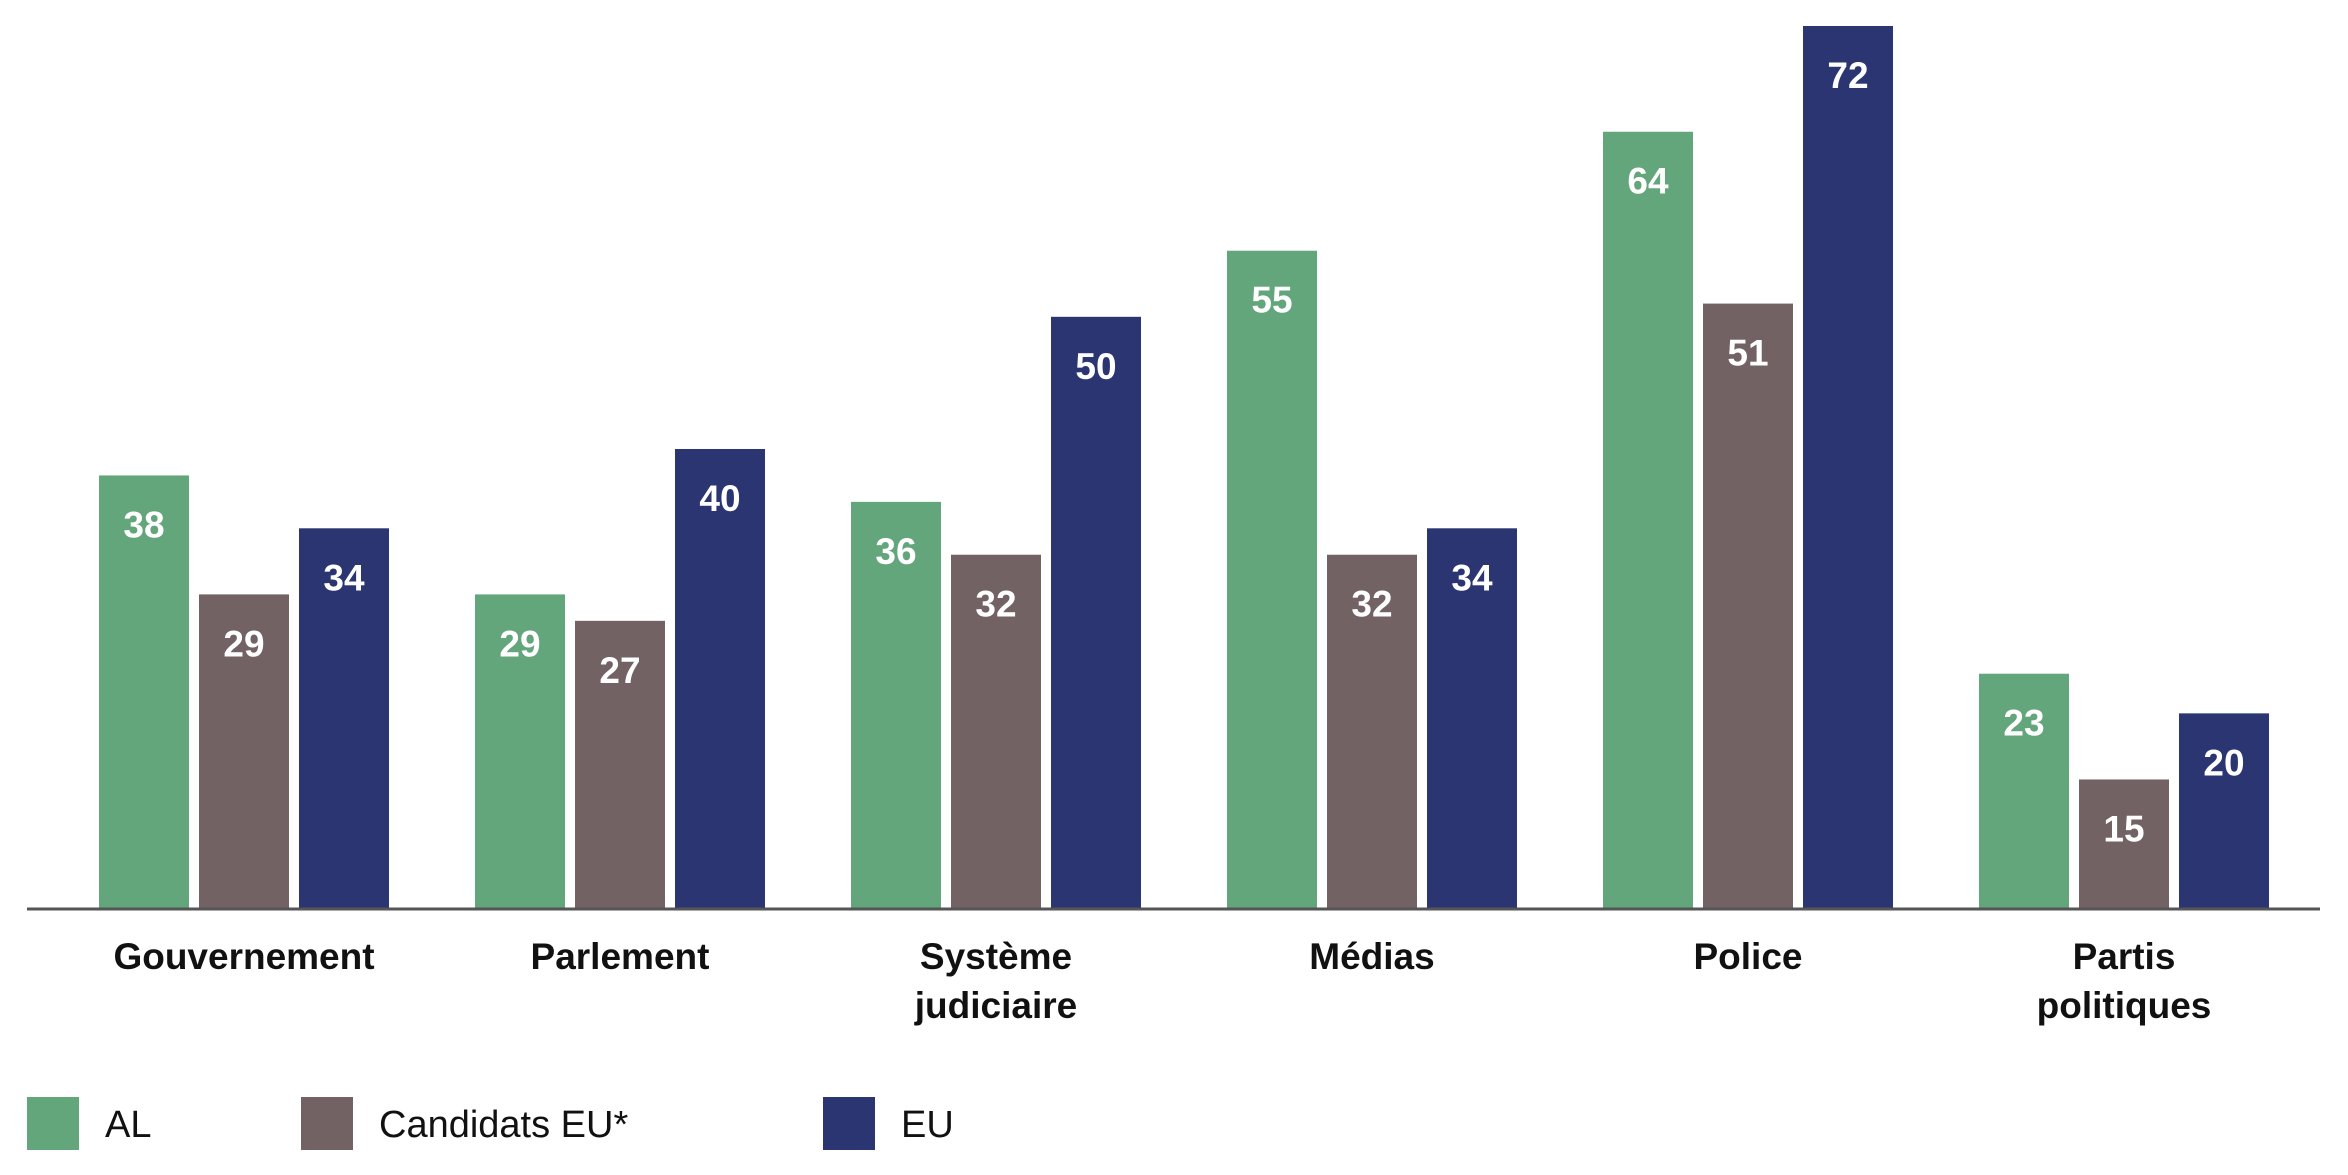 Image resolution: width=2348 pixels, height=1175 pixels. Describe the element at coordinates (244, 751) in the screenshot. I see `bar-candidats-eu--0` at that location.